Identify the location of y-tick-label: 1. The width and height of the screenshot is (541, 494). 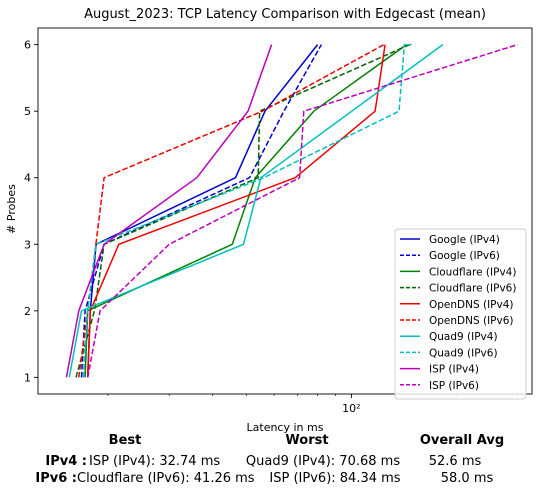
(27, 377).